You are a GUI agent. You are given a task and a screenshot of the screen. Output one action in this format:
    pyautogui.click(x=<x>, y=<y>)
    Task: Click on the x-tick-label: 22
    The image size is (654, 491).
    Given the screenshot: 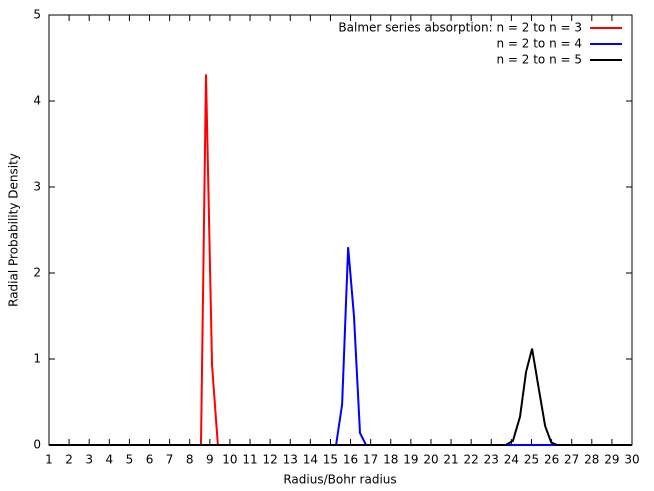 What is the action you would take?
    pyautogui.click(x=471, y=460)
    